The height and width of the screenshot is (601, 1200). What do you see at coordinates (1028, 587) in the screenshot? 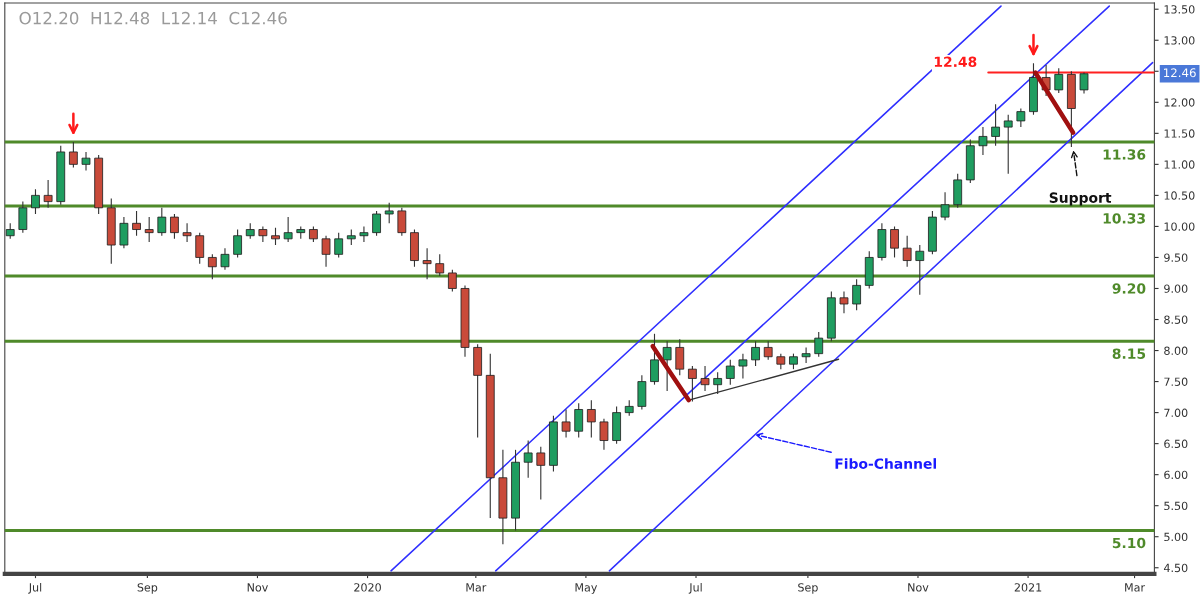
I see `x-tick-label: 2021` at bounding box center [1028, 587].